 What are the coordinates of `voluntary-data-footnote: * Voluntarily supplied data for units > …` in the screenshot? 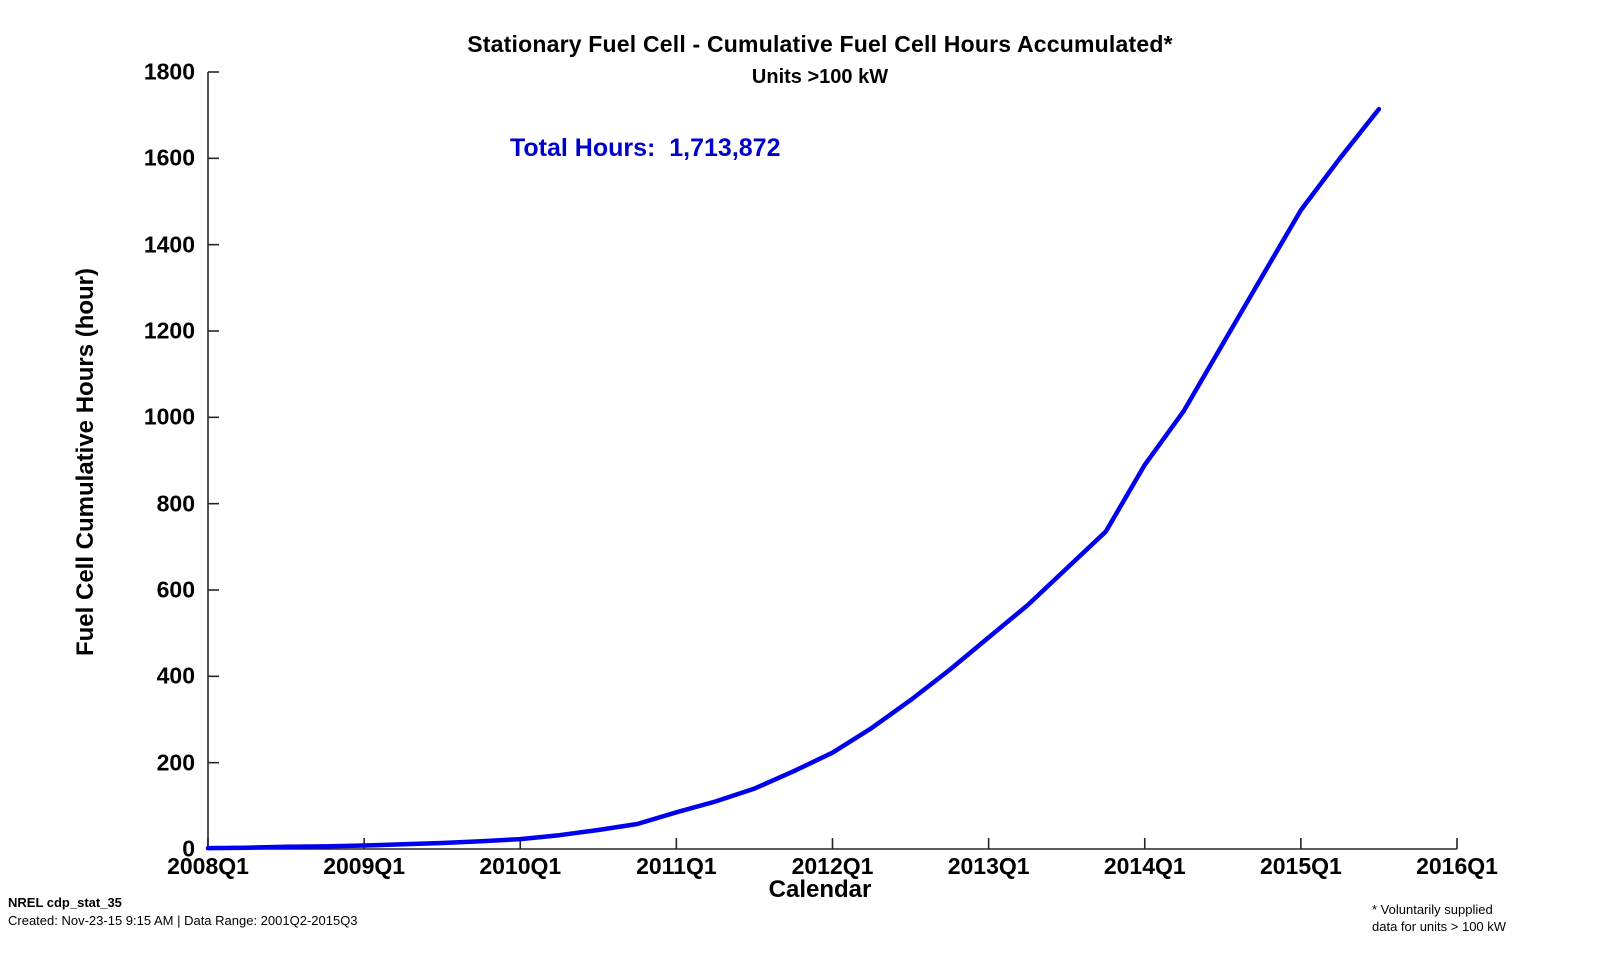 It's located at (1439, 918).